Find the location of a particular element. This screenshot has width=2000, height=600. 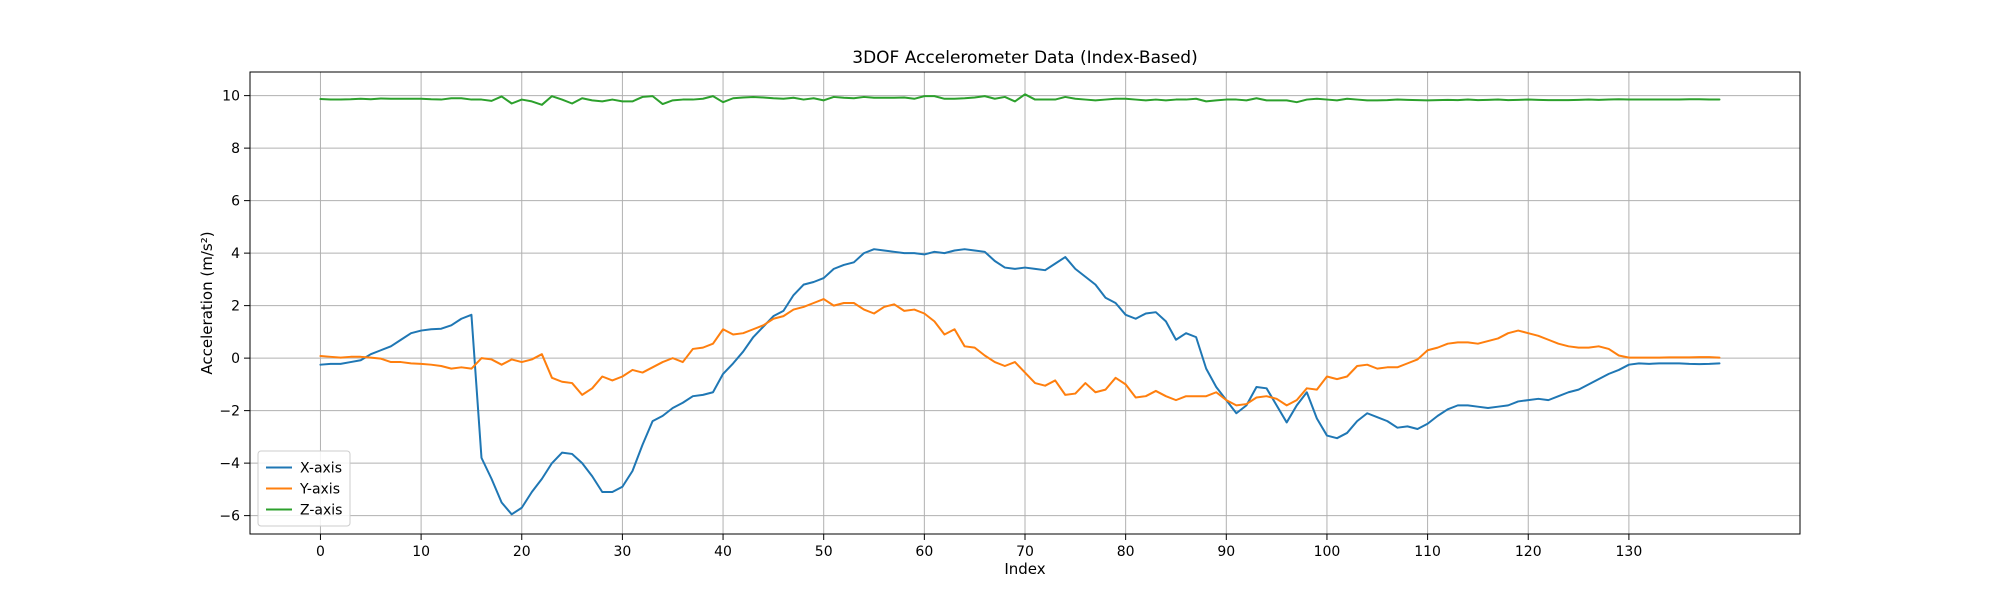

x-tick-label: 50 is located at coordinates (824, 552).